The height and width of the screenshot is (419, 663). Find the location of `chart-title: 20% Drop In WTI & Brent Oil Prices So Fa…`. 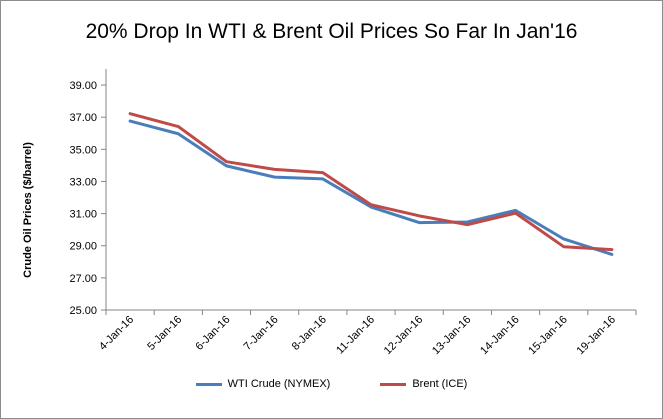

chart-title: 20% Drop In WTI & Brent Oil Prices So Fa… is located at coordinates (331, 31).